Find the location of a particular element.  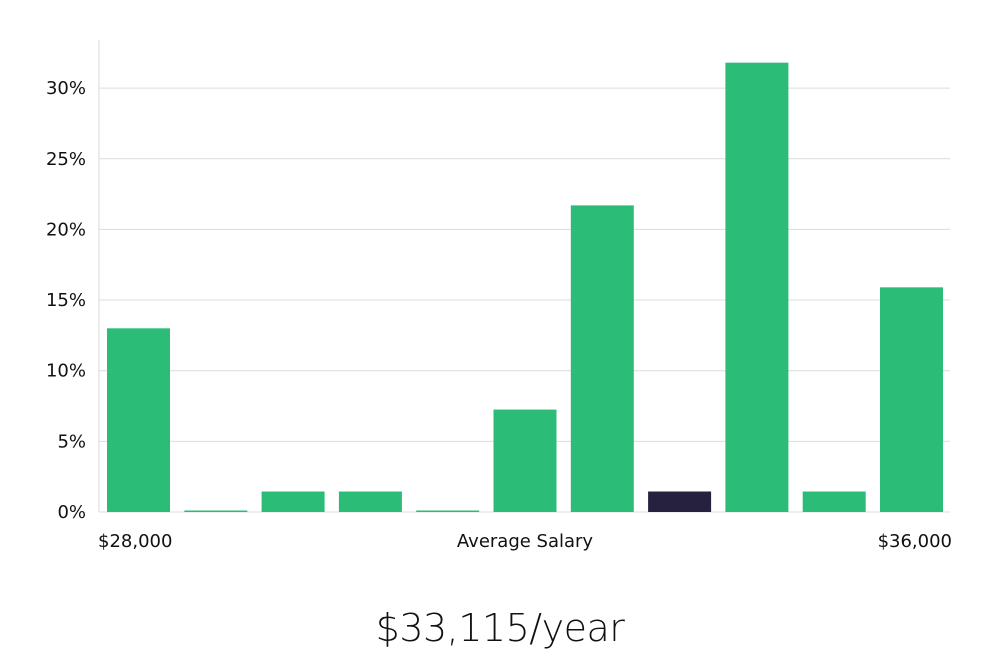

x-axis-title: Average Salary is located at coordinates (525, 541).